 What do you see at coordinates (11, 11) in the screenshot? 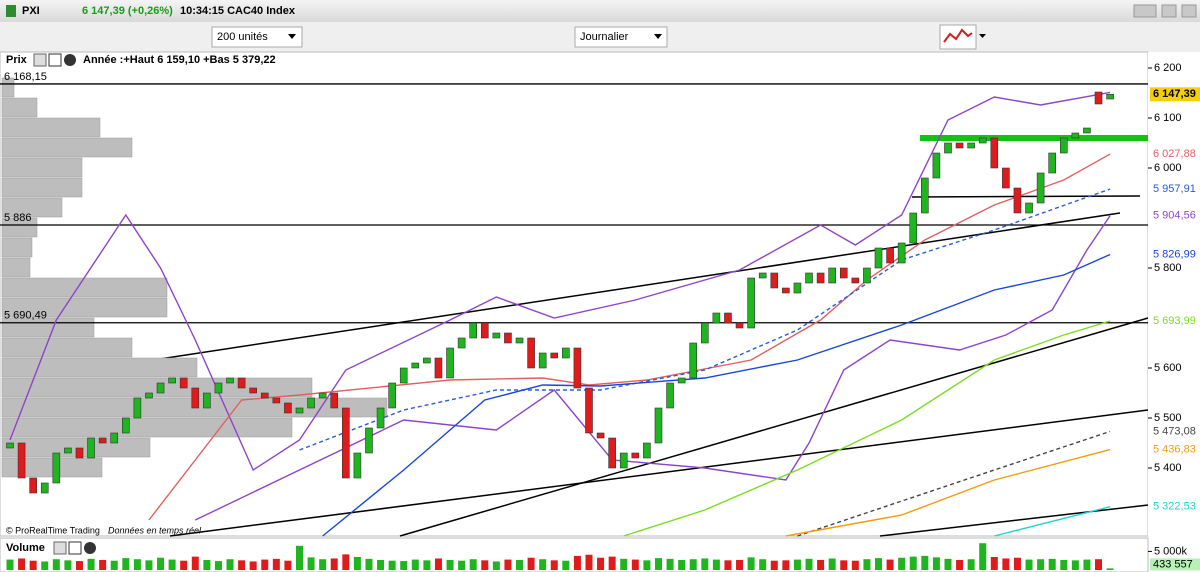
I see `chart-icon` at bounding box center [11, 11].